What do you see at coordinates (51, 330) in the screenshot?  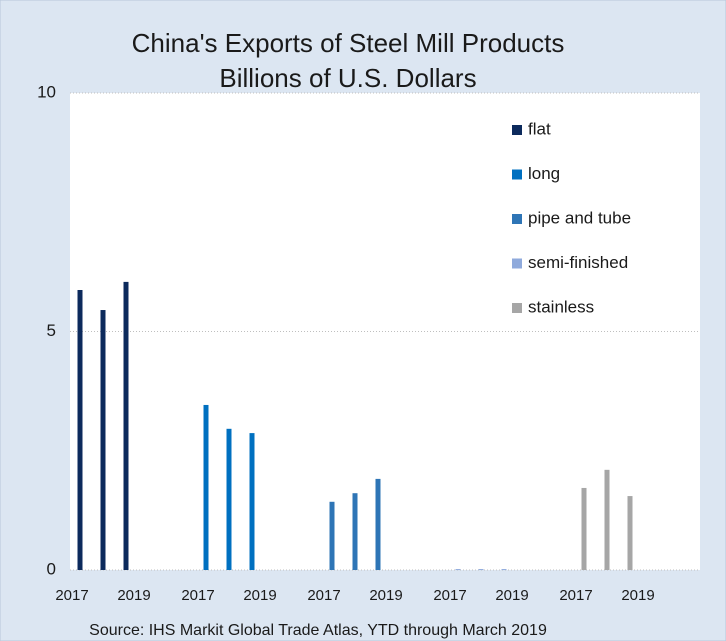 I see `y-tick-label: 5` at bounding box center [51, 330].